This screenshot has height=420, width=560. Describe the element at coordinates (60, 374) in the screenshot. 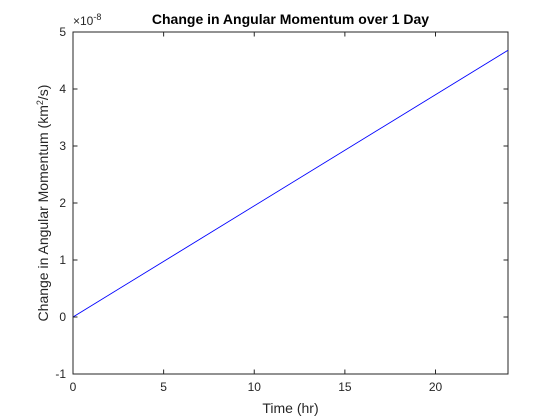

I see `y-tick-label: -1` at that location.